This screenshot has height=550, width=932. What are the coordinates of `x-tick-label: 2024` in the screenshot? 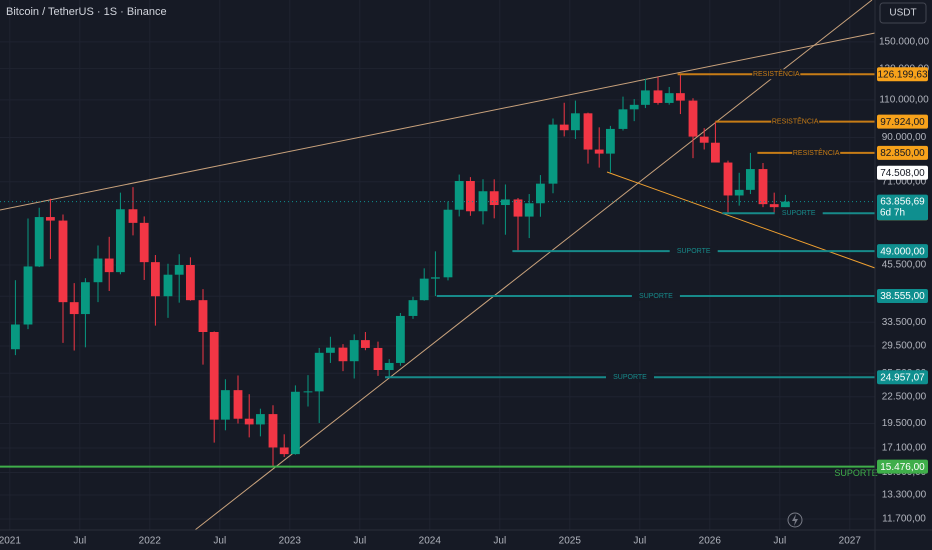 It's located at (430, 541).